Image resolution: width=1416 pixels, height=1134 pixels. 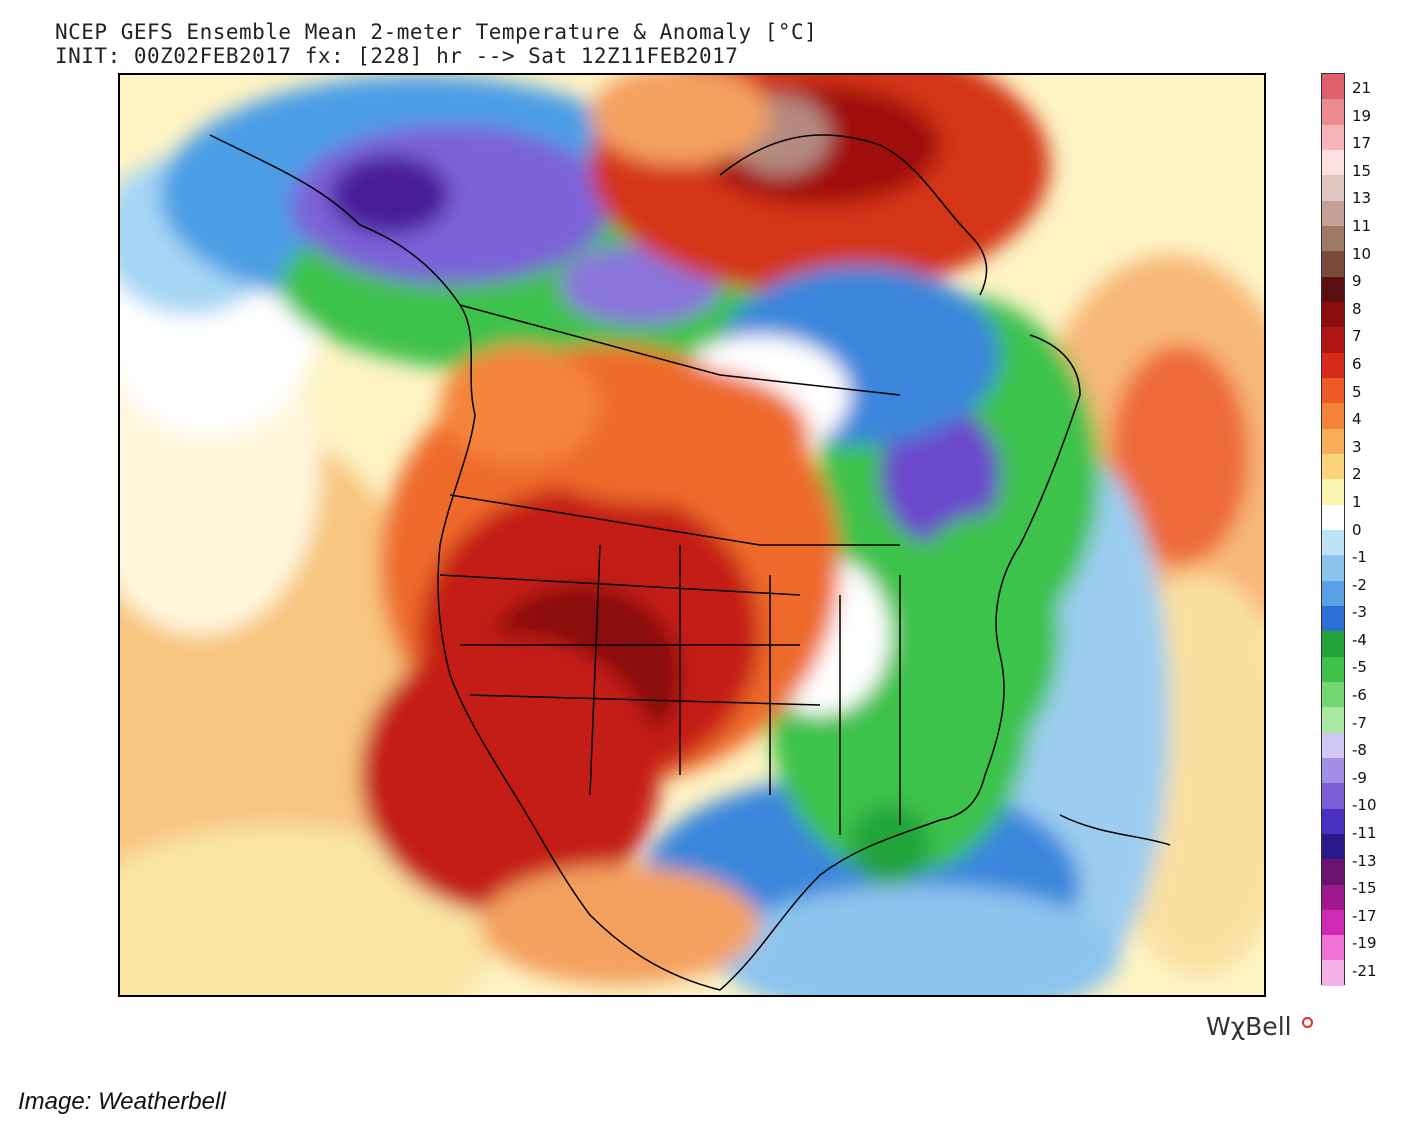 I want to click on colorbar-tick-label: 17, so click(x=1362, y=143).